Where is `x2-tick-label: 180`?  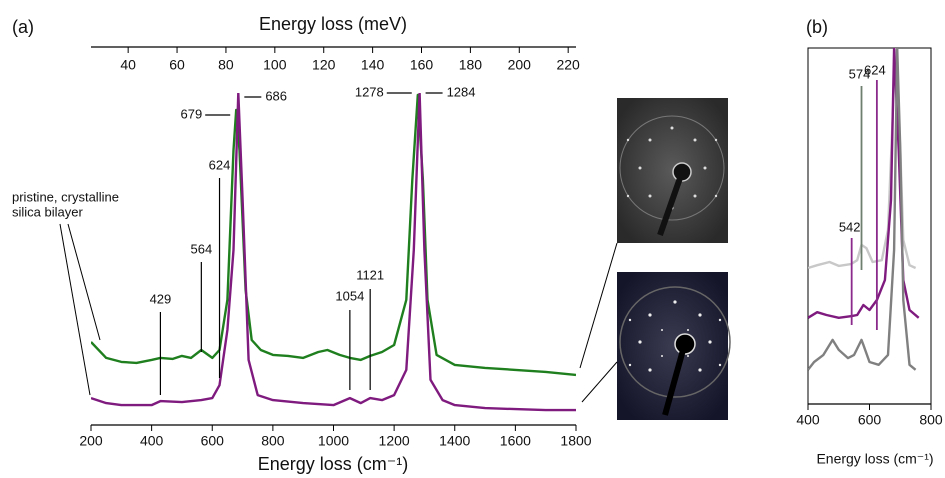
x2-tick-label: 180 is located at coordinates (471, 65).